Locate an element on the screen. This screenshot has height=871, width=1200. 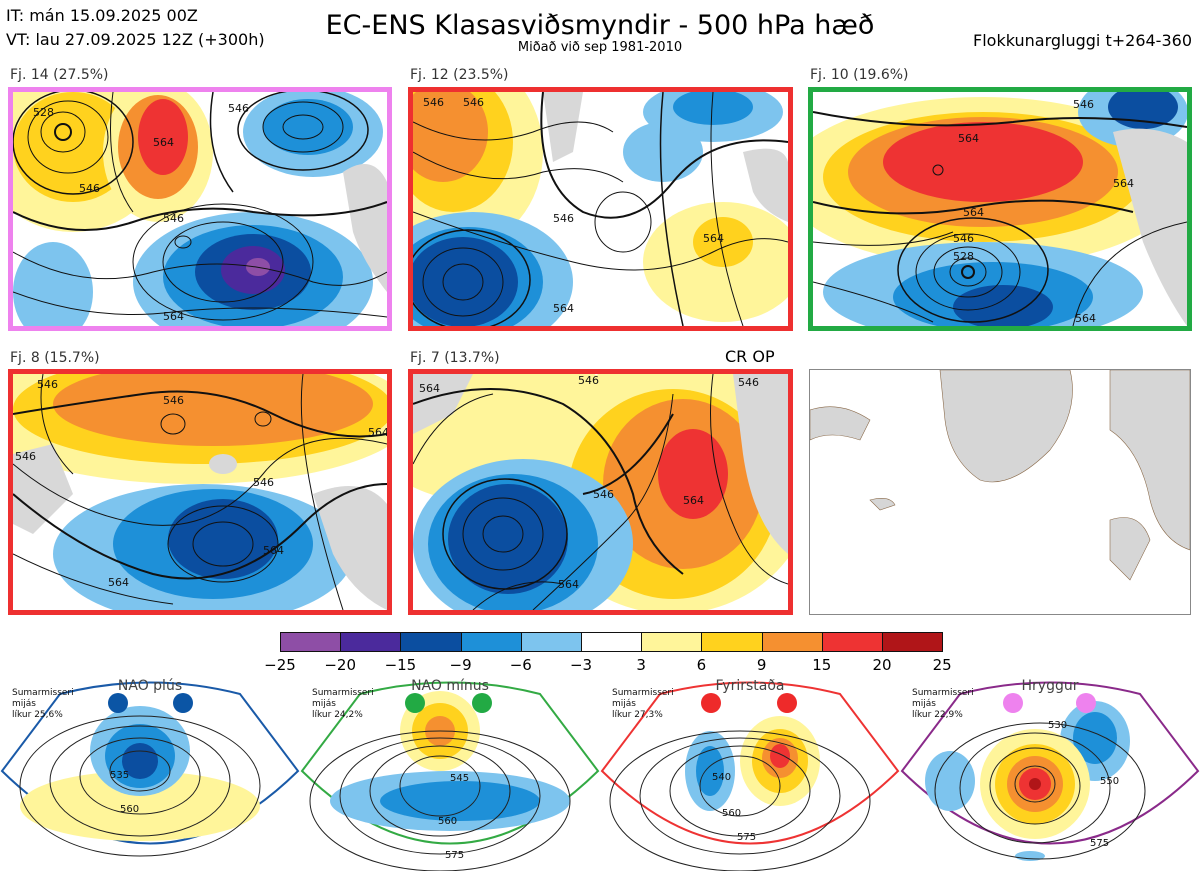
control-run-label: CR OP is located at coordinates (750, 356).